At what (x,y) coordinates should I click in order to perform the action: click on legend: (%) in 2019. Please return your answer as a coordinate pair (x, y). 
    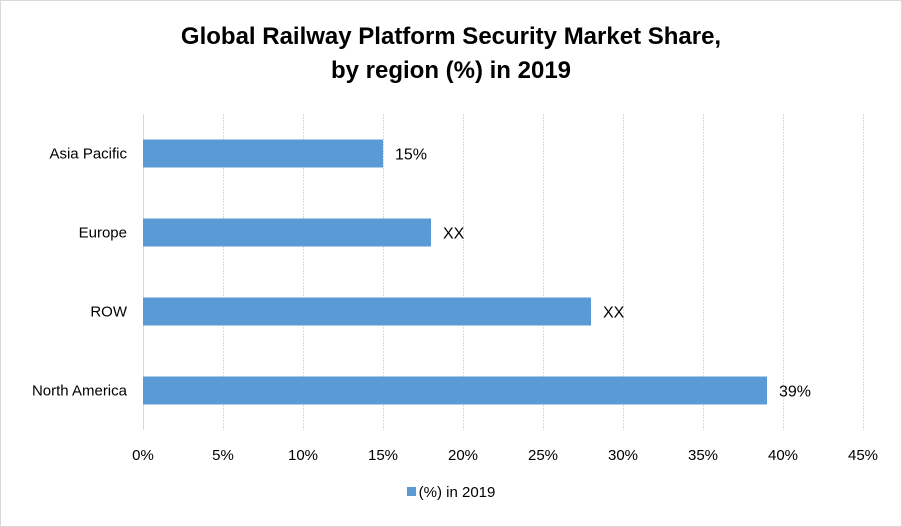
    Looking at the image, I should click on (451, 492).